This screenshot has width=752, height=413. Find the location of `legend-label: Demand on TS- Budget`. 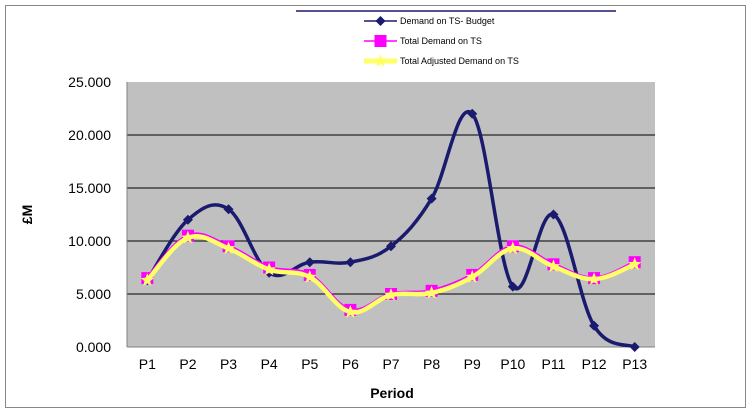

legend-label: Demand on TS- Budget is located at coordinates (447, 21).